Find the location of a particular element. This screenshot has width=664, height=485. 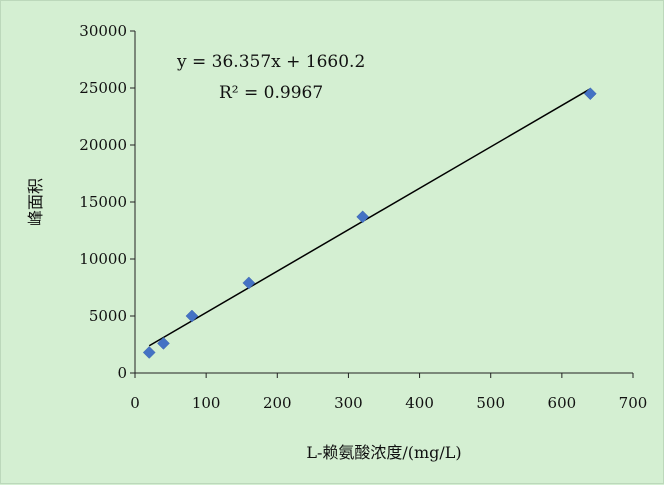

x-tick-label: 700 is located at coordinates (633, 403).